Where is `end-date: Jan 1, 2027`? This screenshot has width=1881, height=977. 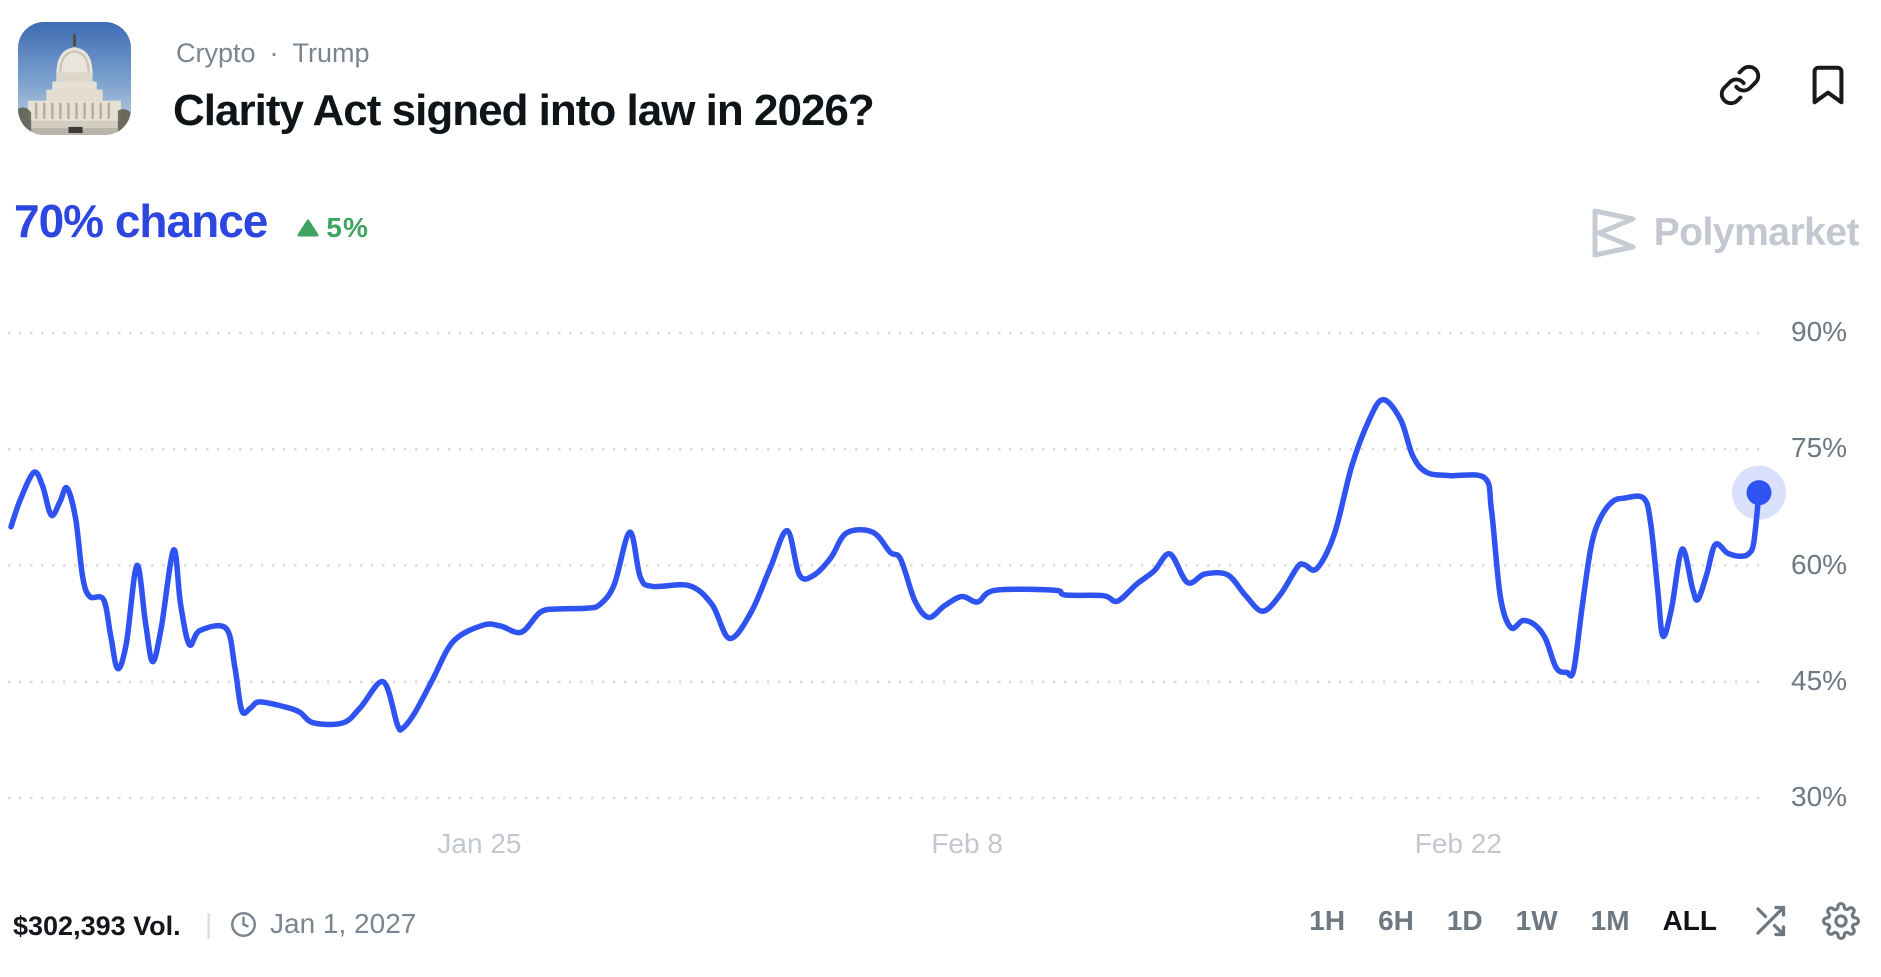
end-date: Jan 1, 2027 is located at coordinates (323, 924).